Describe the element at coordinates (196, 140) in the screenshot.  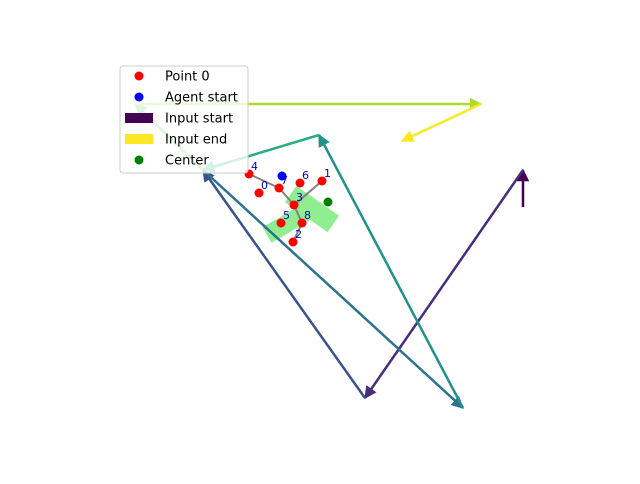
I see `legend-label-3: Input end` at that location.